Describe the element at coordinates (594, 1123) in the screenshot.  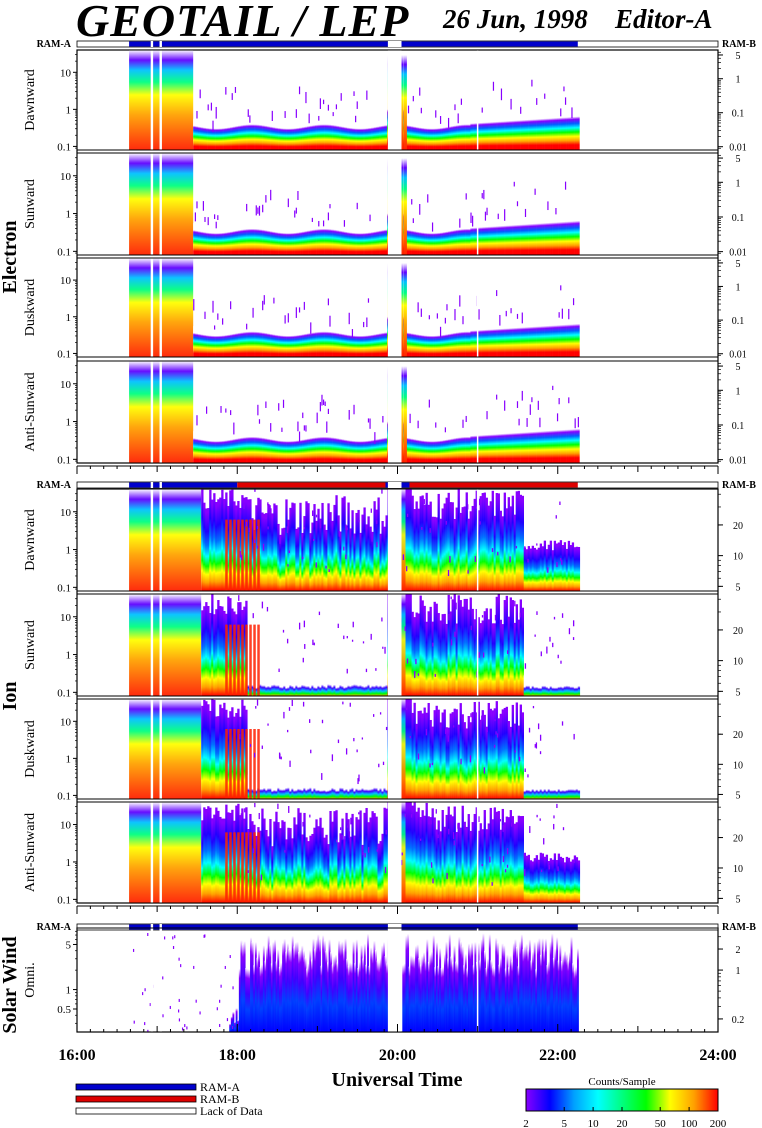
I see `colorbar-tick-label: 10` at that location.